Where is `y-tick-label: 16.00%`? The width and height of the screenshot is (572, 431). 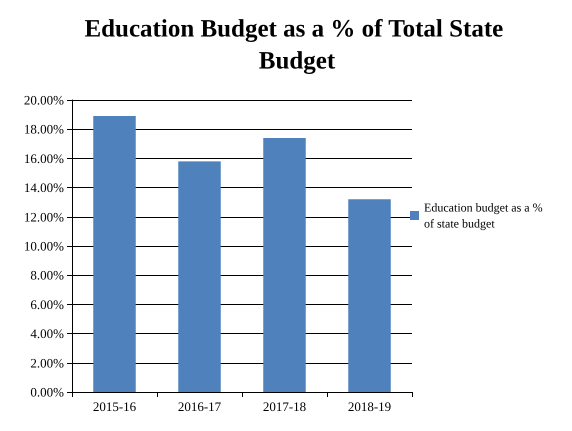
y-tick-label: 16.00% is located at coordinates (44, 158).